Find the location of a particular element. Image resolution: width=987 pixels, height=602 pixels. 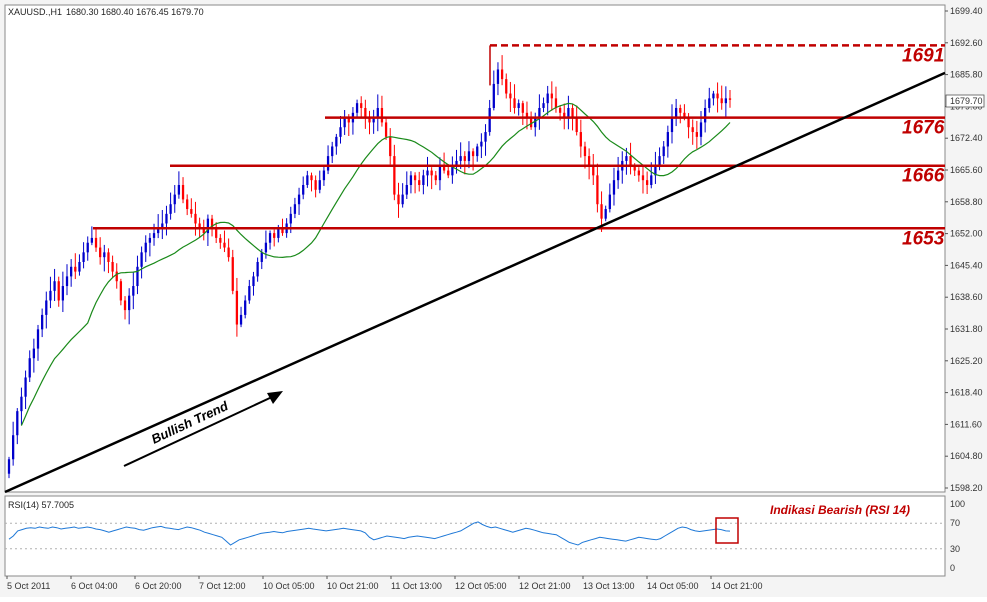

y-tick-label: 1598.20 is located at coordinates (966, 488).